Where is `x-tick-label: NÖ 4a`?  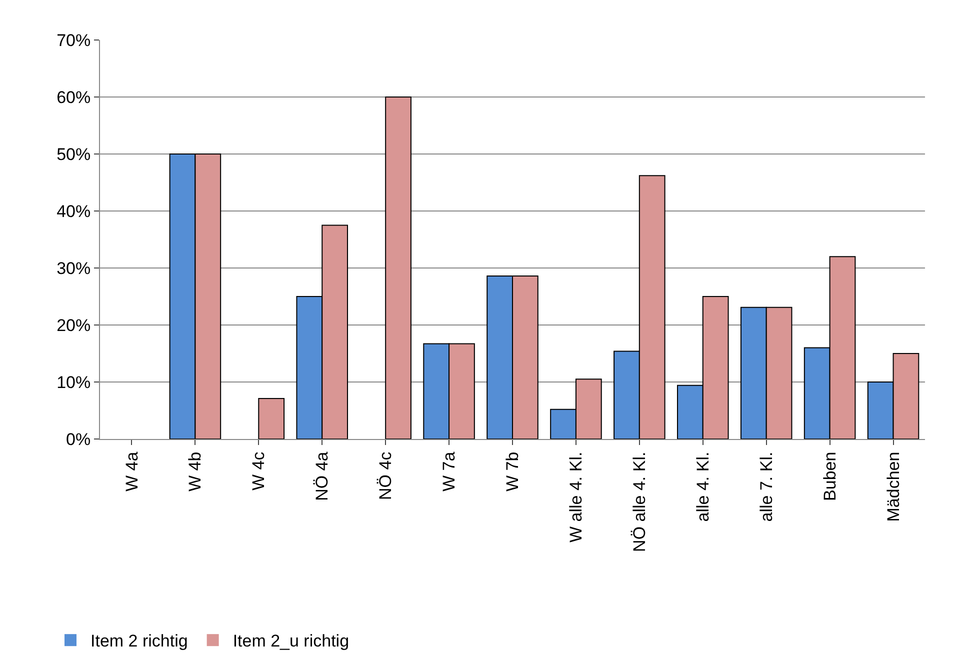
x-tick-label: NÖ 4a is located at coordinates (322, 476).